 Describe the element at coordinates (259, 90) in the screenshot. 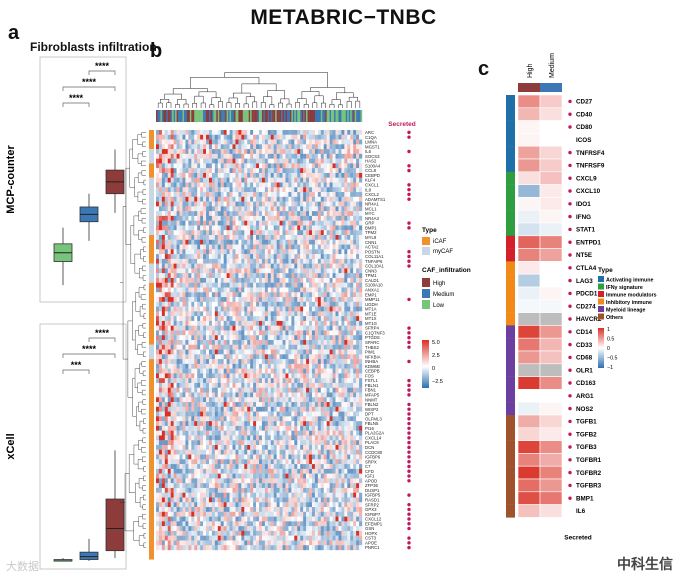

I see `column-dendrogram` at that location.